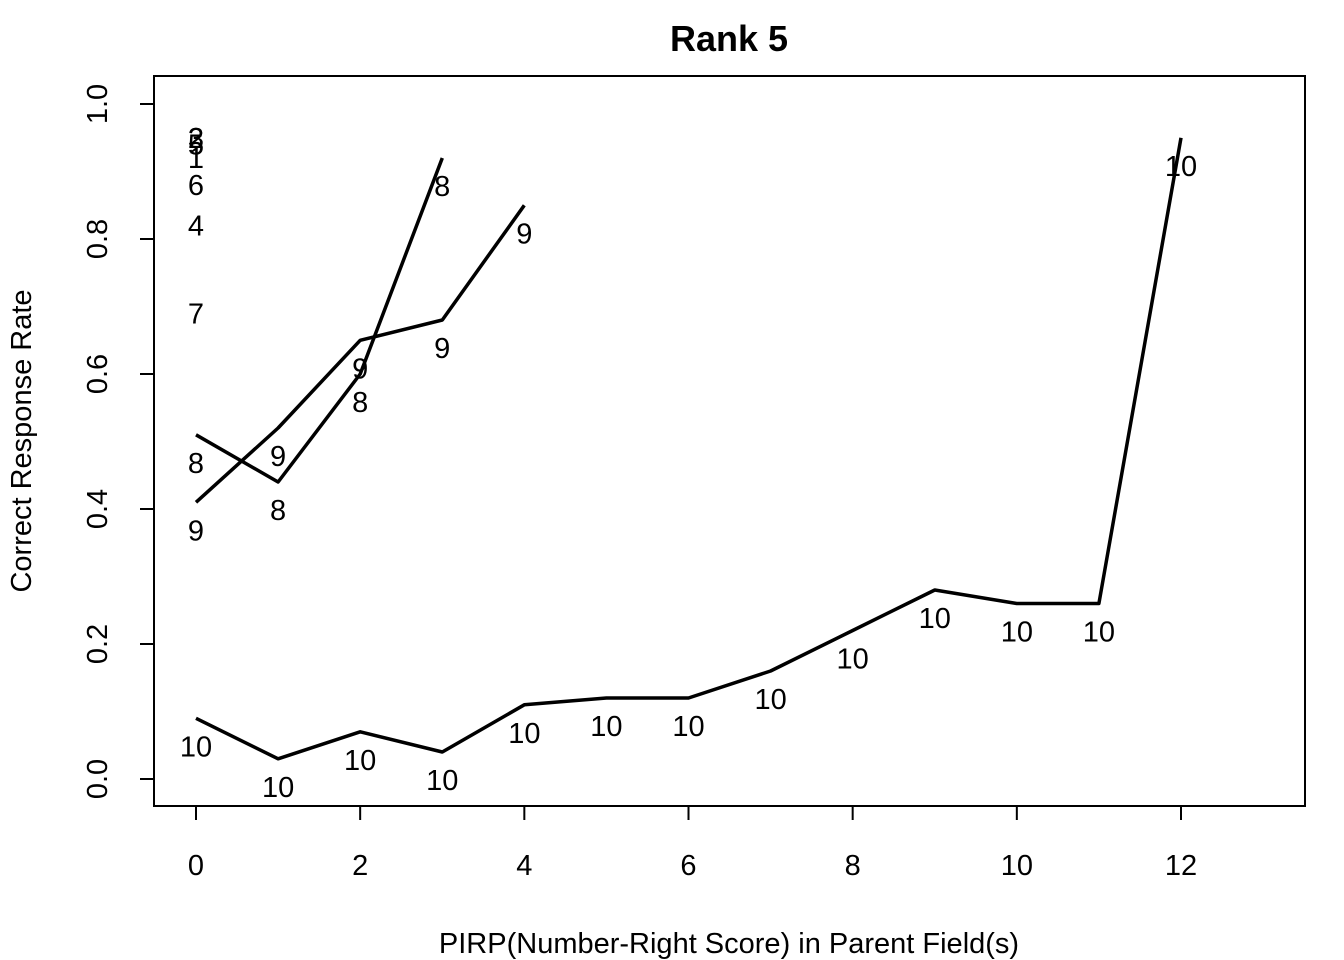  I want to click on point-label-3: 3, so click(196, 139).